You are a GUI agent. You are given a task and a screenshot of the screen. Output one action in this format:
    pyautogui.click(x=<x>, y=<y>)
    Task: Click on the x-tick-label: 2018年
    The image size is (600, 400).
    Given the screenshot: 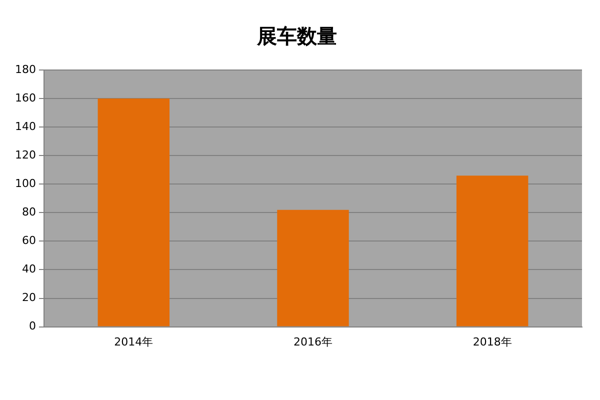 What is the action you would take?
    pyautogui.click(x=492, y=341)
    